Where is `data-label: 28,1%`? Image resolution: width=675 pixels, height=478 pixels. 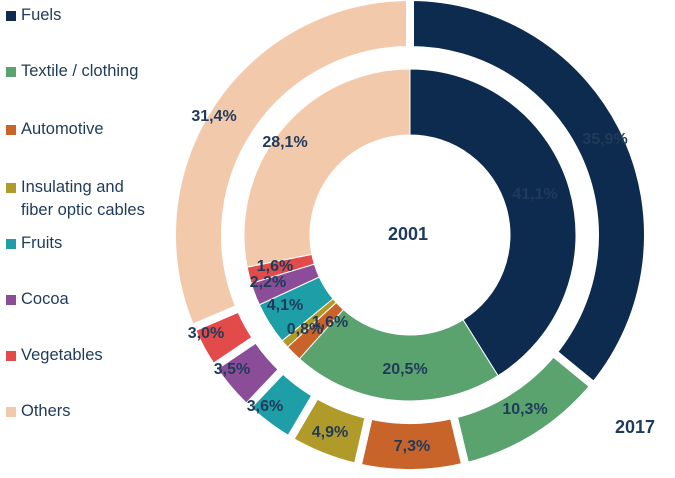 data-label: 28,1% is located at coordinates (284, 142).